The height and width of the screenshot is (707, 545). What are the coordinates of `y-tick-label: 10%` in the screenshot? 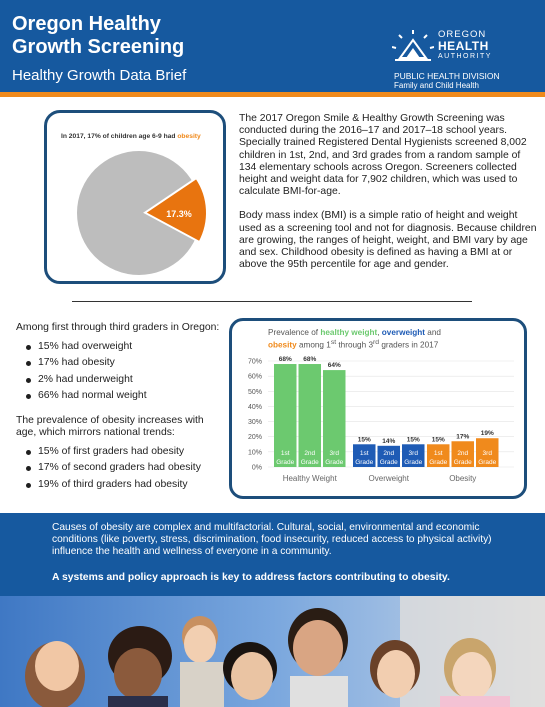 It's located at (255, 452).